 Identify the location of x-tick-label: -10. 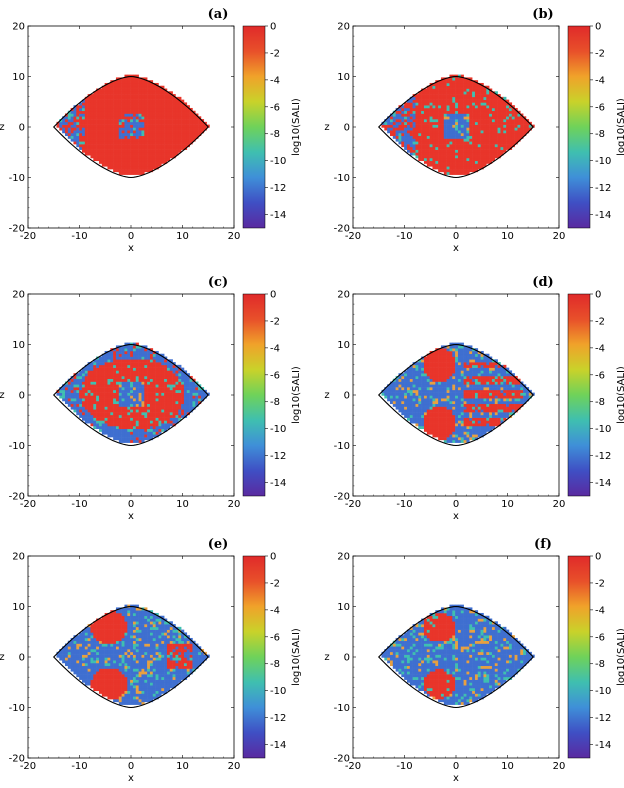
(79, 504).